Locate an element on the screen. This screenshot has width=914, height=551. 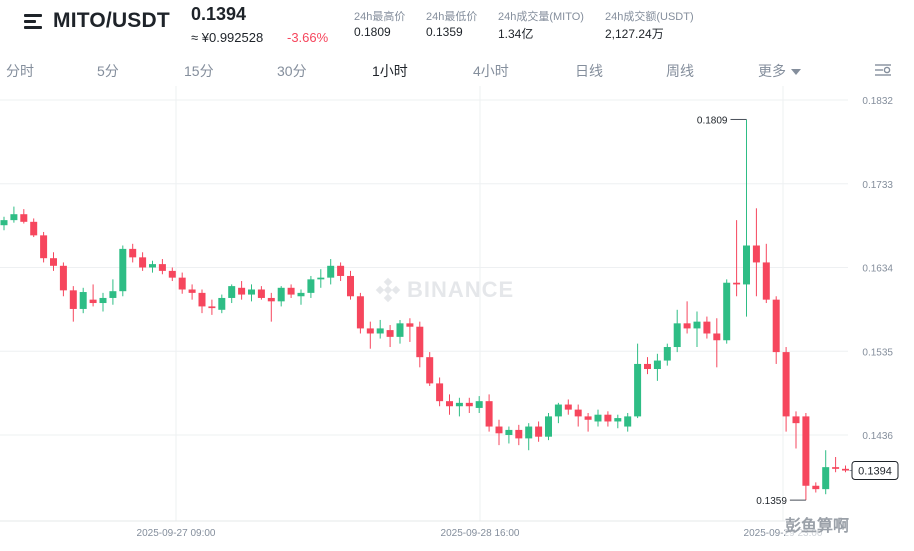
tab-15m: 15分 is located at coordinates (199, 71).